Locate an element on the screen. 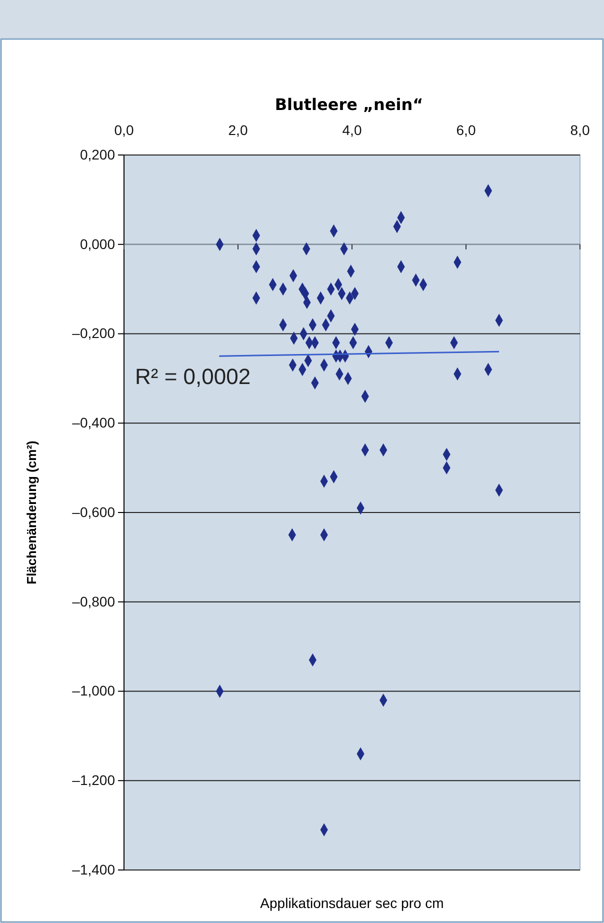  y-tick-label: –1,200 is located at coordinates (94, 780).